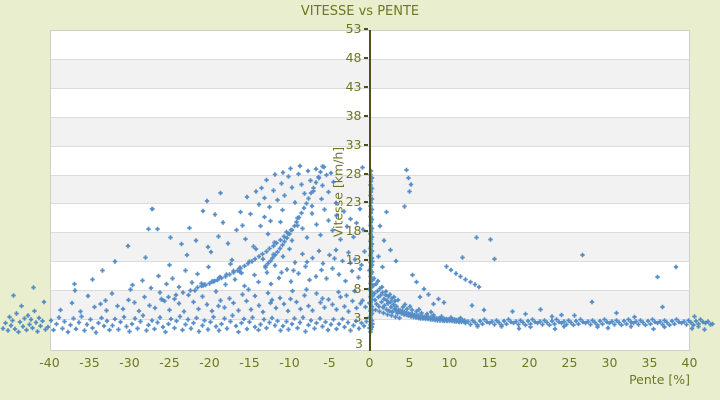  Describe the element at coordinates (529, 362) in the screenshot. I see `x-tick-label: 20` at that location.